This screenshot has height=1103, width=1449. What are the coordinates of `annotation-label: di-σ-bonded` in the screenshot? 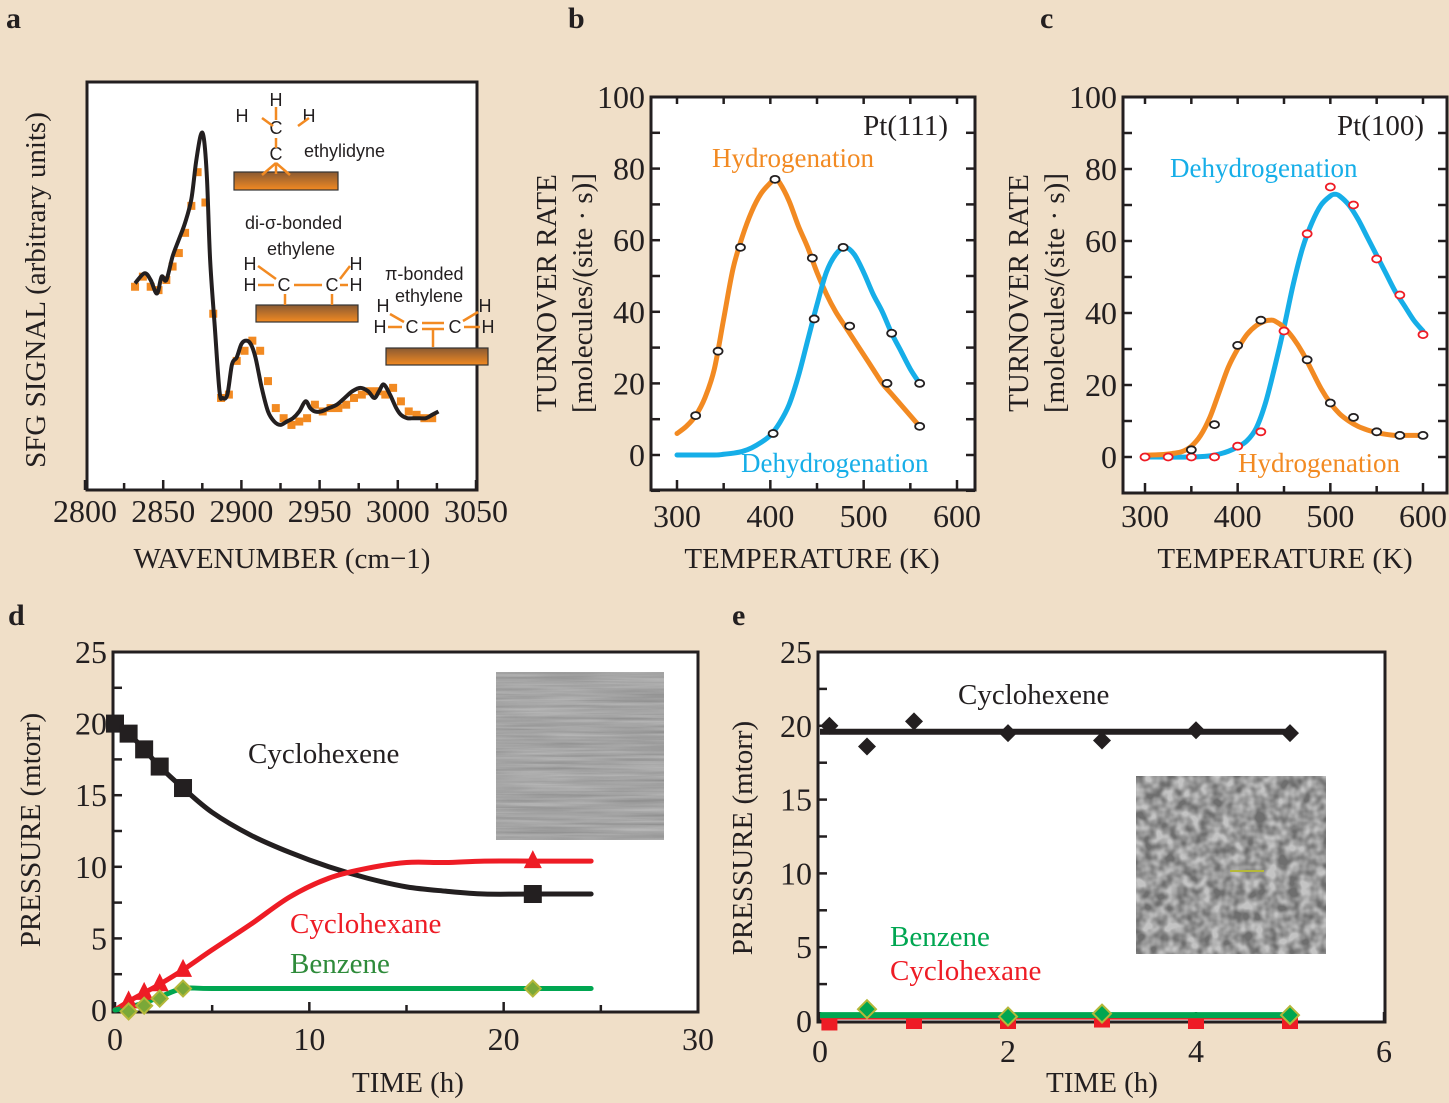 It's located at (293, 223).